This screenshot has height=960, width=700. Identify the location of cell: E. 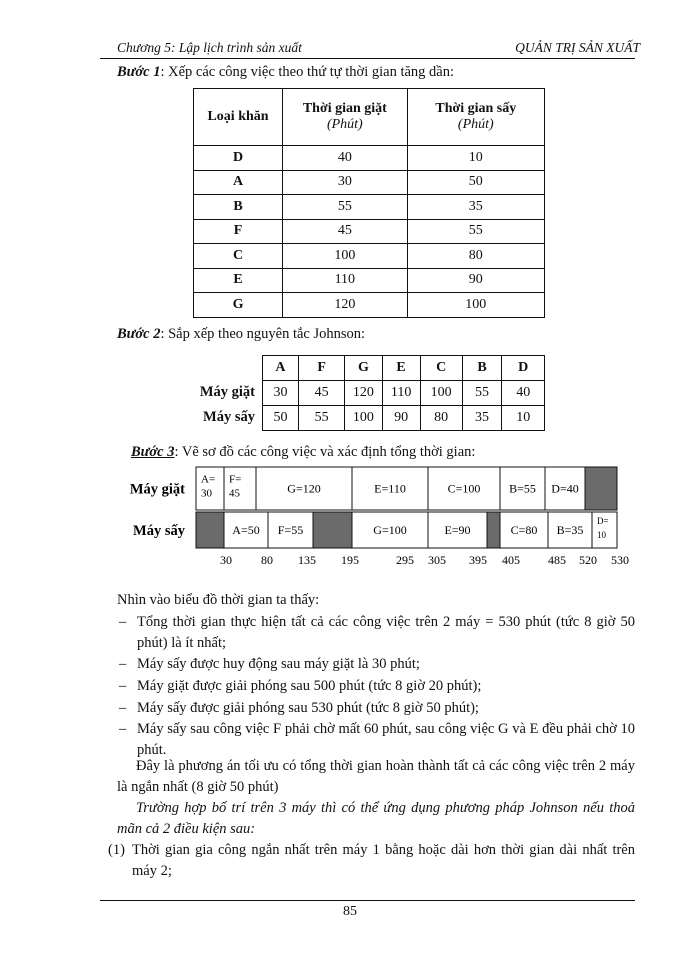
(238, 280).